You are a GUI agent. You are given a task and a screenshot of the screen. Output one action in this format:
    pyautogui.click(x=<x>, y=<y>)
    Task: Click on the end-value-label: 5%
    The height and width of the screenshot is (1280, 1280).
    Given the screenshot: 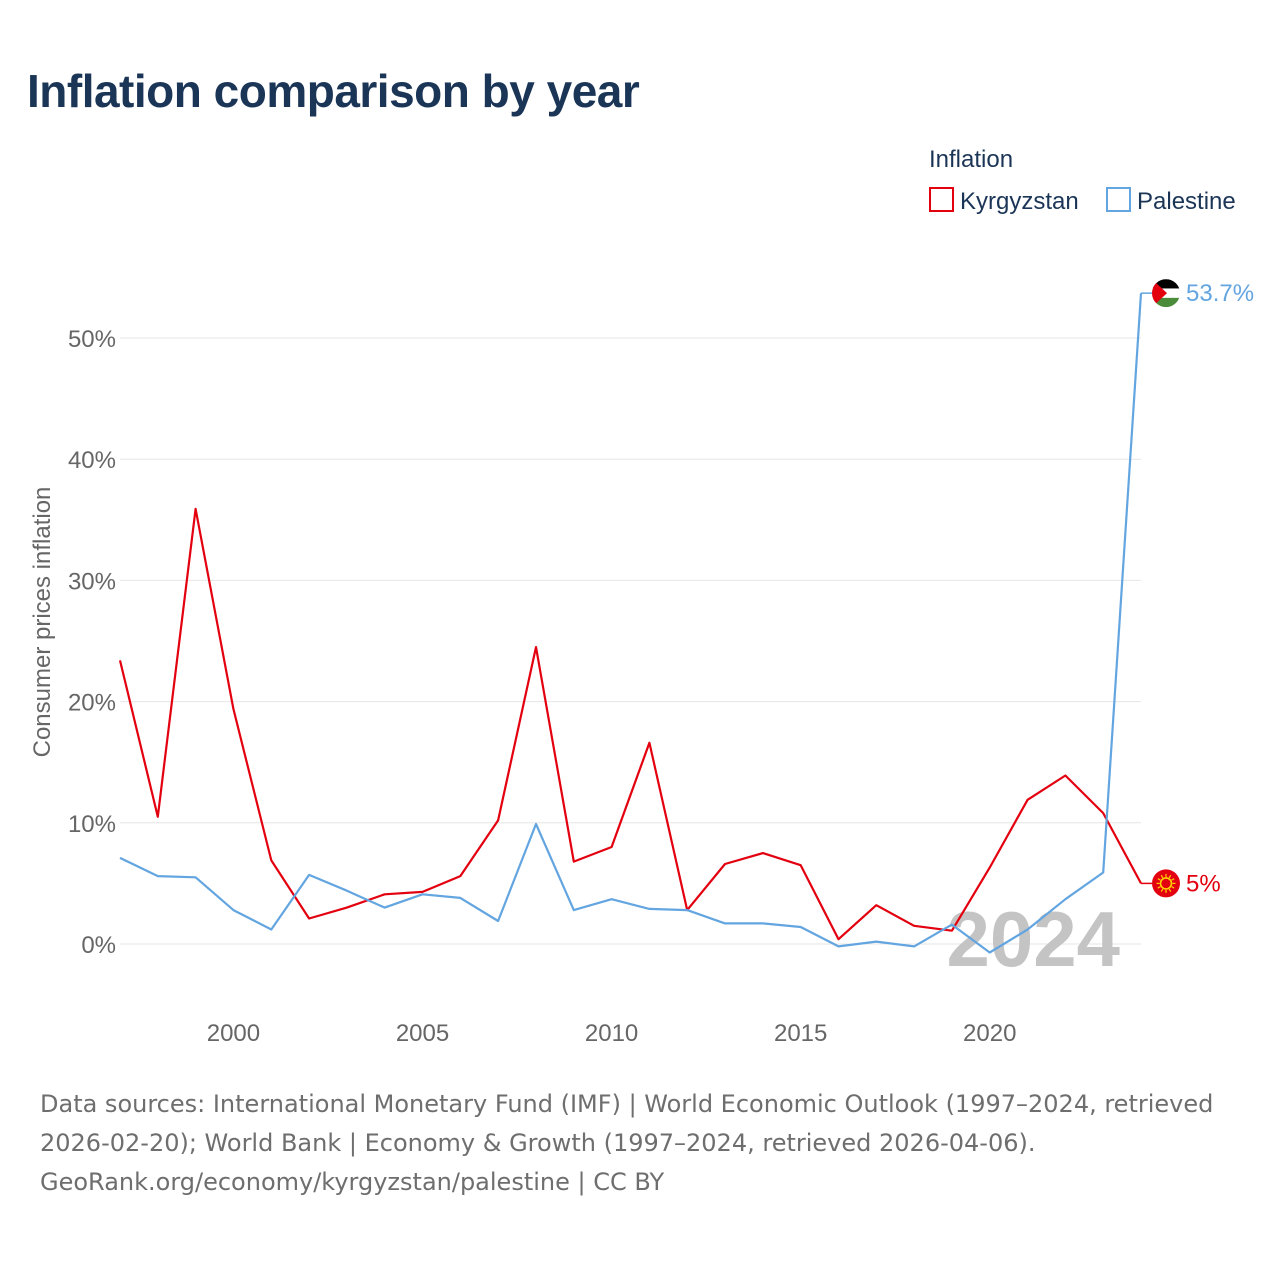 What is the action you would take?
    pyautogui.click(x=1203, y=883)
    